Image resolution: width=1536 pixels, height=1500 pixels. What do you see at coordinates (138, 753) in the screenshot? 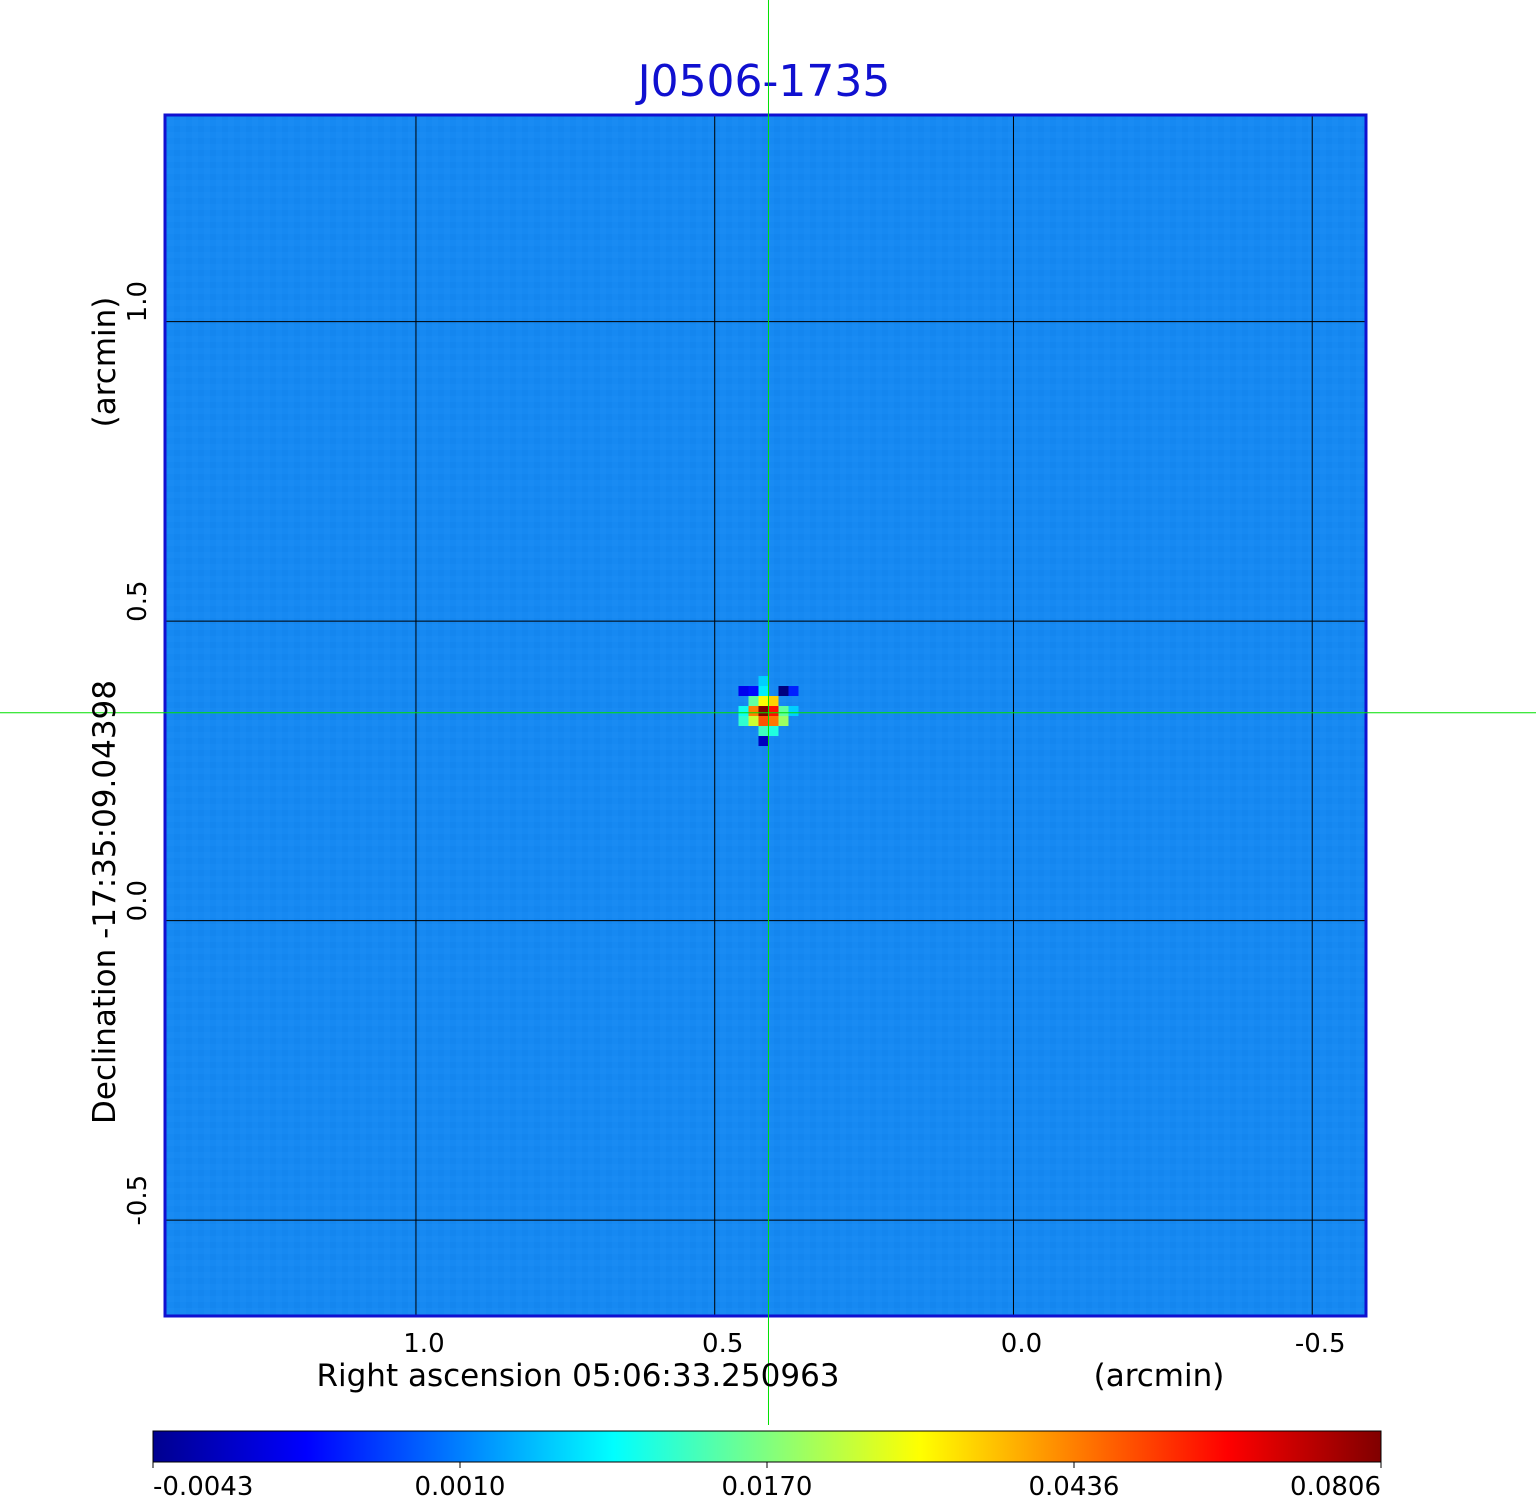
I see `y-tick-labels: 1.0 0.5 0.0 -0.5` at bounding box center [138, 753].